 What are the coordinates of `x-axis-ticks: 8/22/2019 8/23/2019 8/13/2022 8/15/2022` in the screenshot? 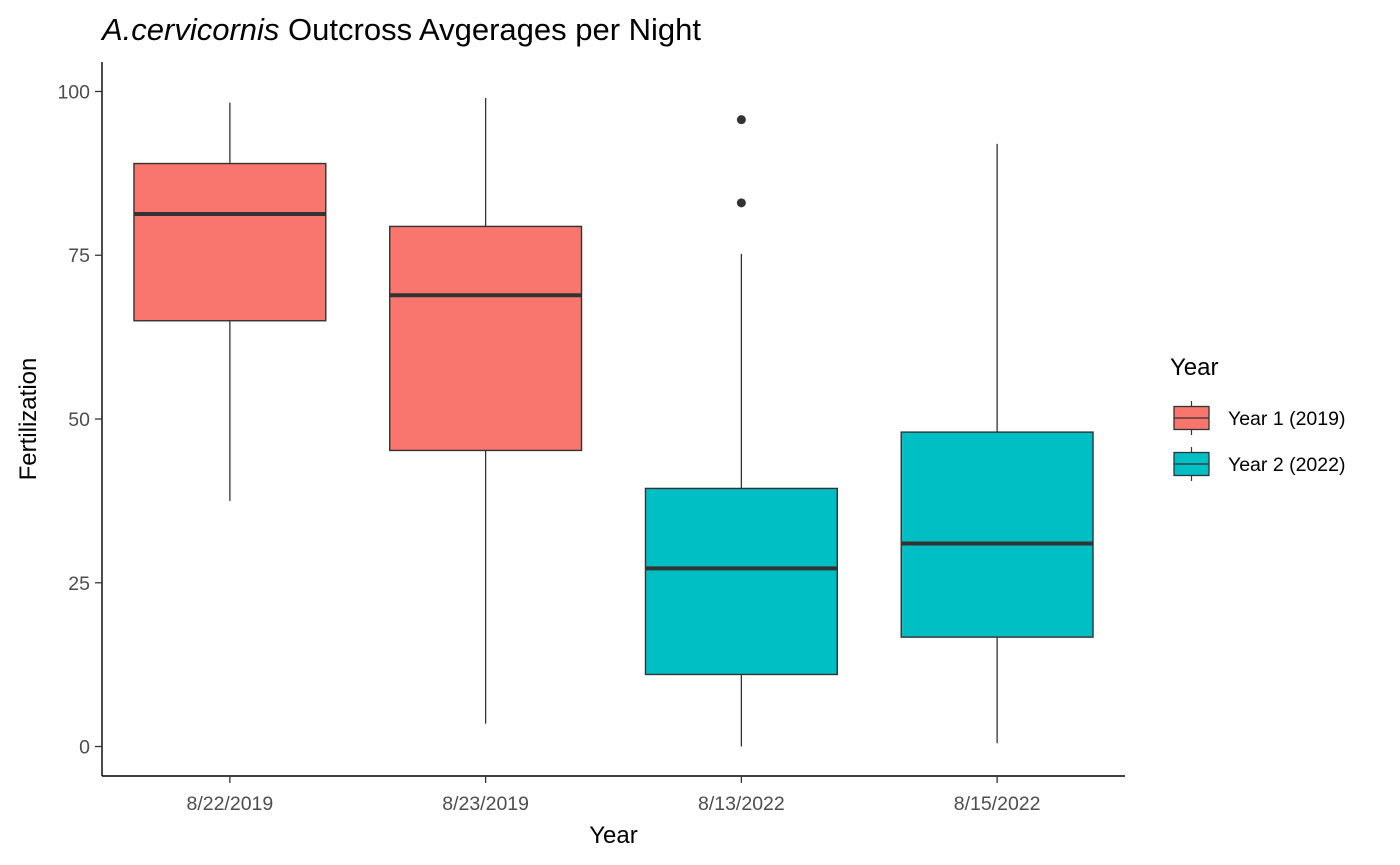 It's located at (613, 795).